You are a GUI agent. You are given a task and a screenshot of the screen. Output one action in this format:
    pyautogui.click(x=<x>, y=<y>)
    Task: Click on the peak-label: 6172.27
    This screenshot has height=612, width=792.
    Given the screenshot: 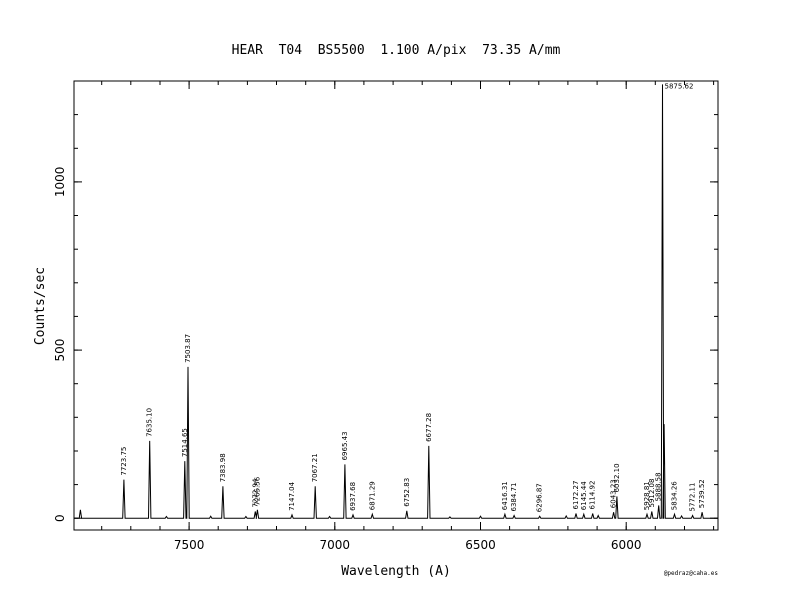 What is the action you would take?
    pyautogui.click(x=576, y=495)
    